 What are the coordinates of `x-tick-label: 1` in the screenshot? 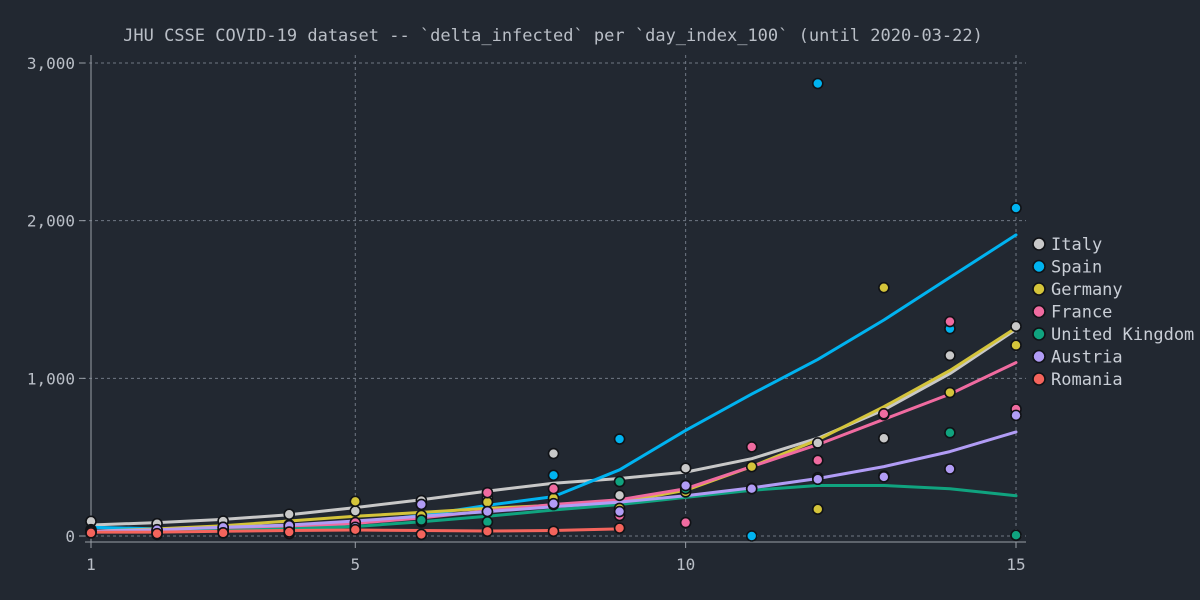 It's located at (91, 564).